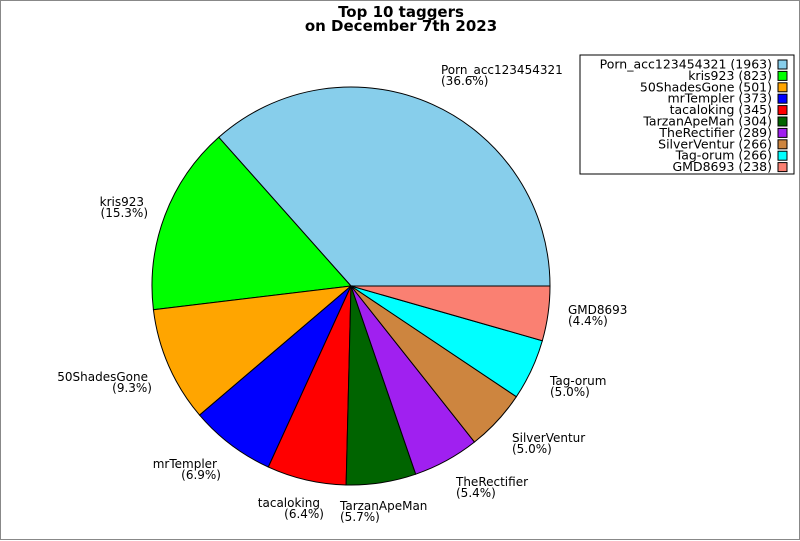 The height and width of the screenshot is (541, 800). Describe the element at coordinates (450, 313) in the screenshot. I see `pie-slice-gmd8693` at that location.